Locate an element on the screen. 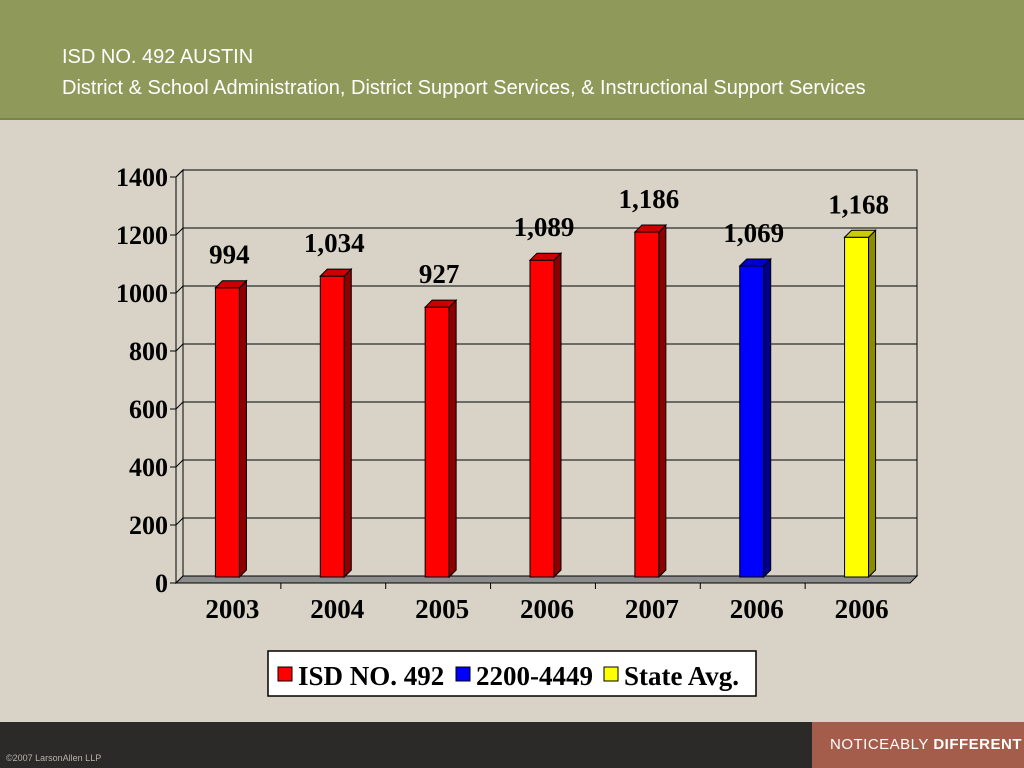 This screenshot has width=1024, height=768. y-tick-label: 200 is located at coordinates (148, 525).